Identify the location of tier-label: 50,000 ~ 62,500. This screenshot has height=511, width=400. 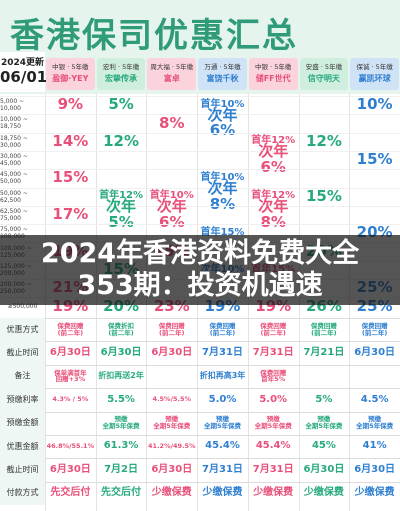
(14, 196).